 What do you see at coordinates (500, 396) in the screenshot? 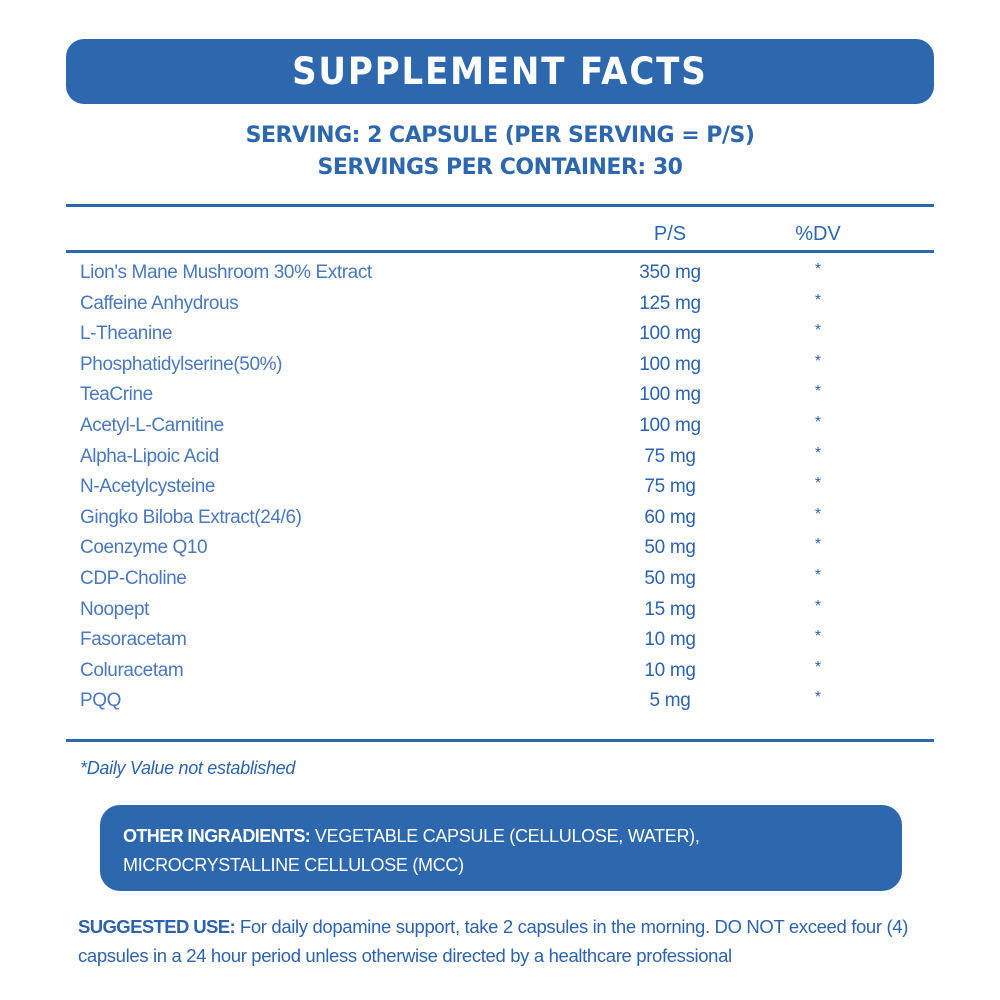
I see `table-row: TeaCrine 100 mg *` at bounding box center [500, 396].